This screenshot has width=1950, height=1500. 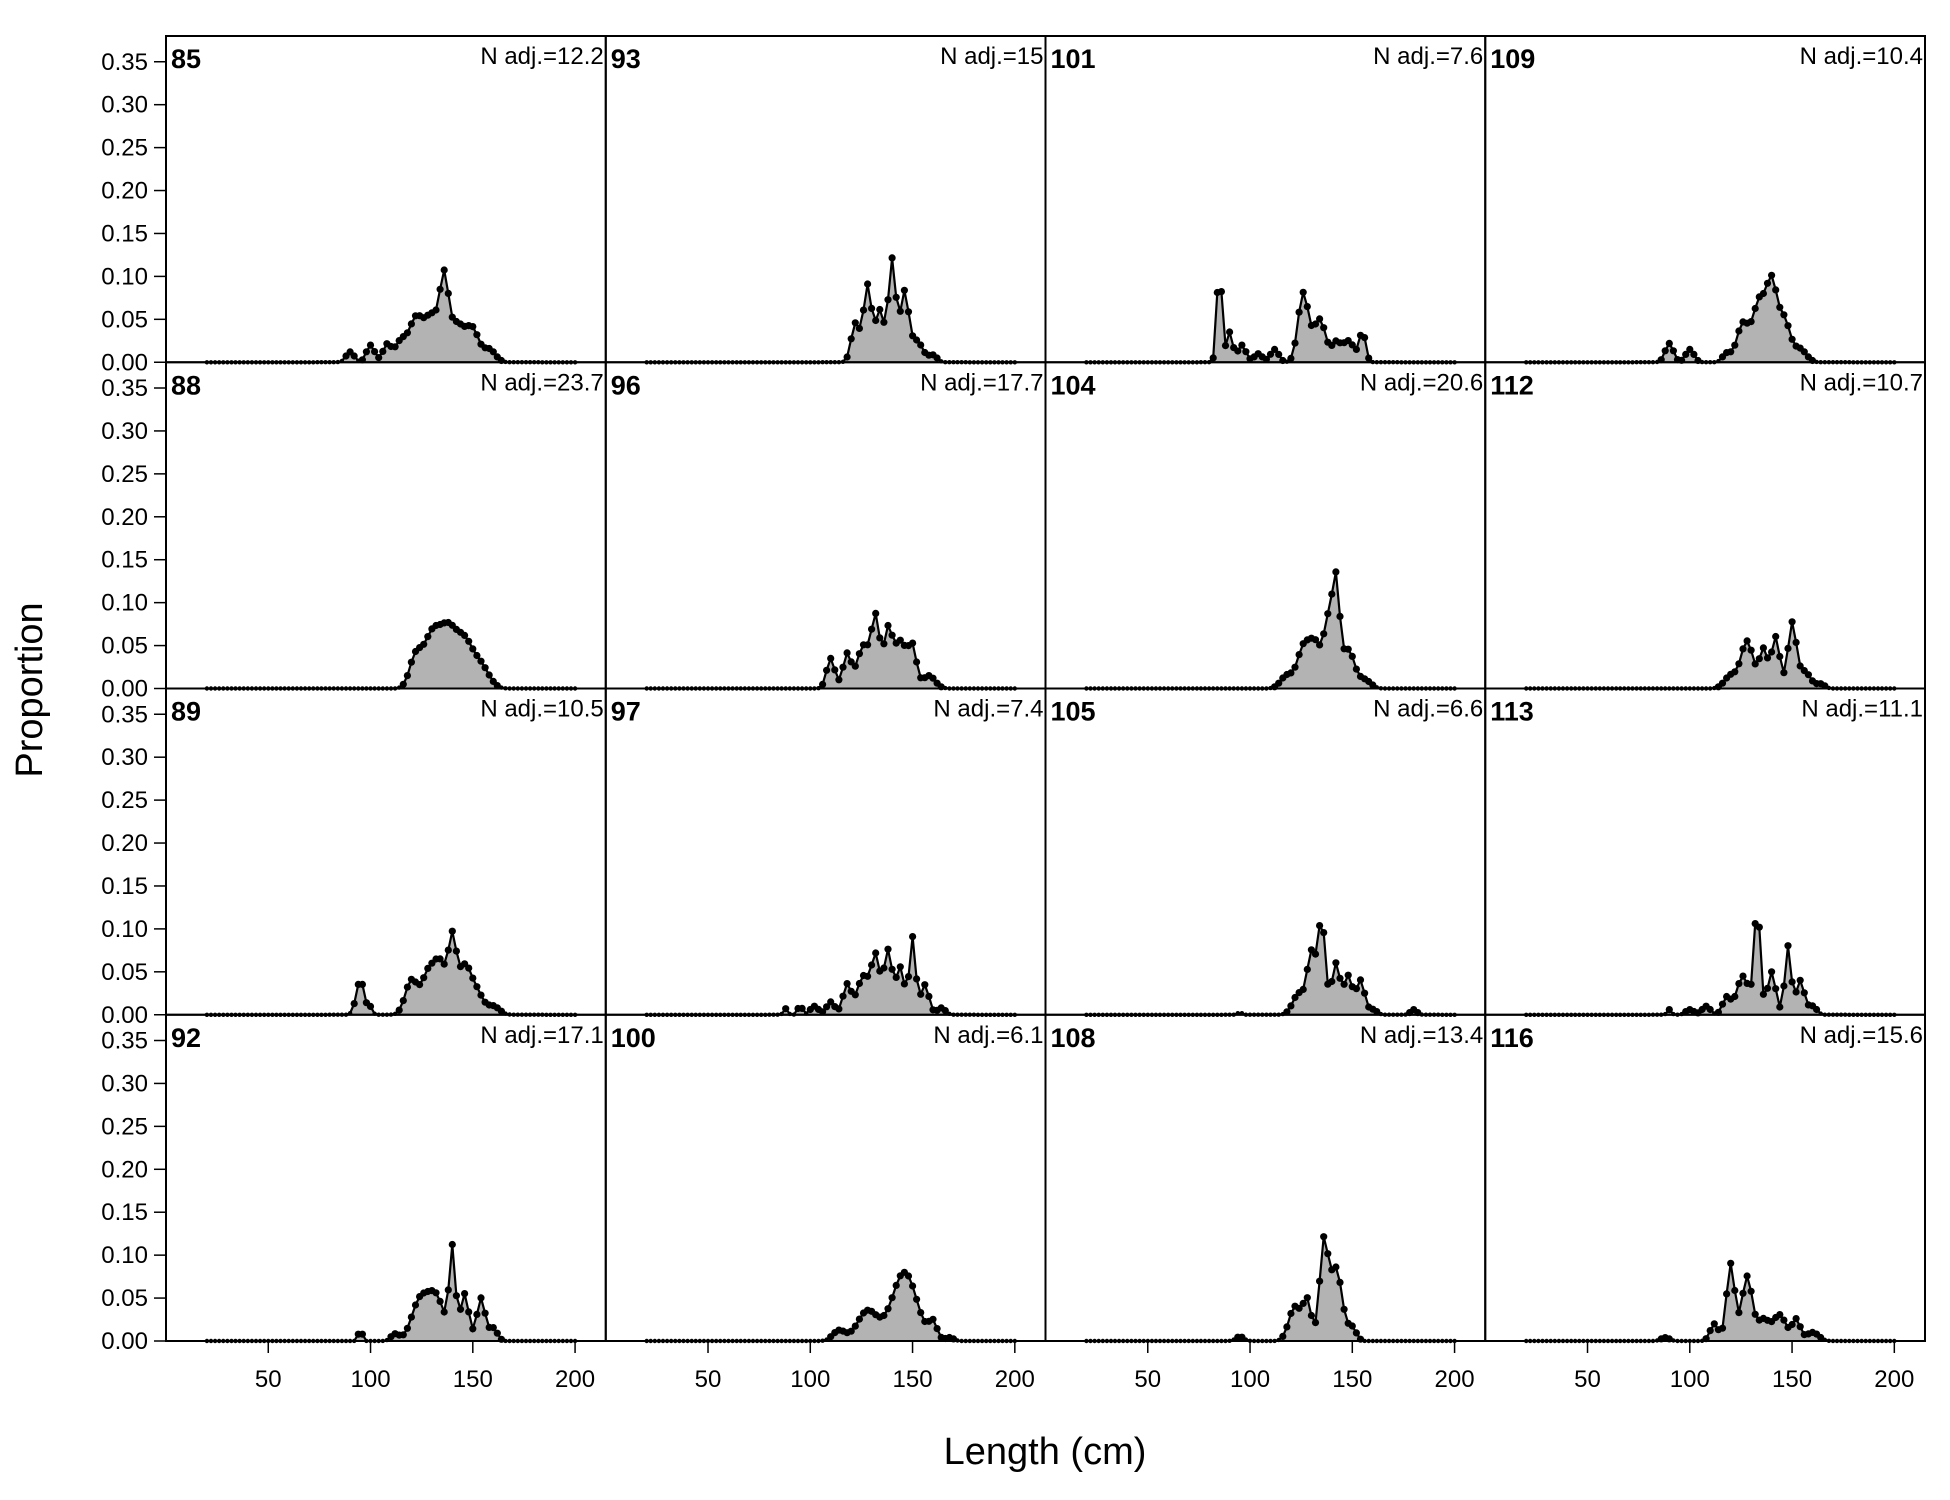 What do you see at coordinates (1690, 1379) in the screenshot?
I see `x-tick-label: 100` at bounding box center [1690, 1379].